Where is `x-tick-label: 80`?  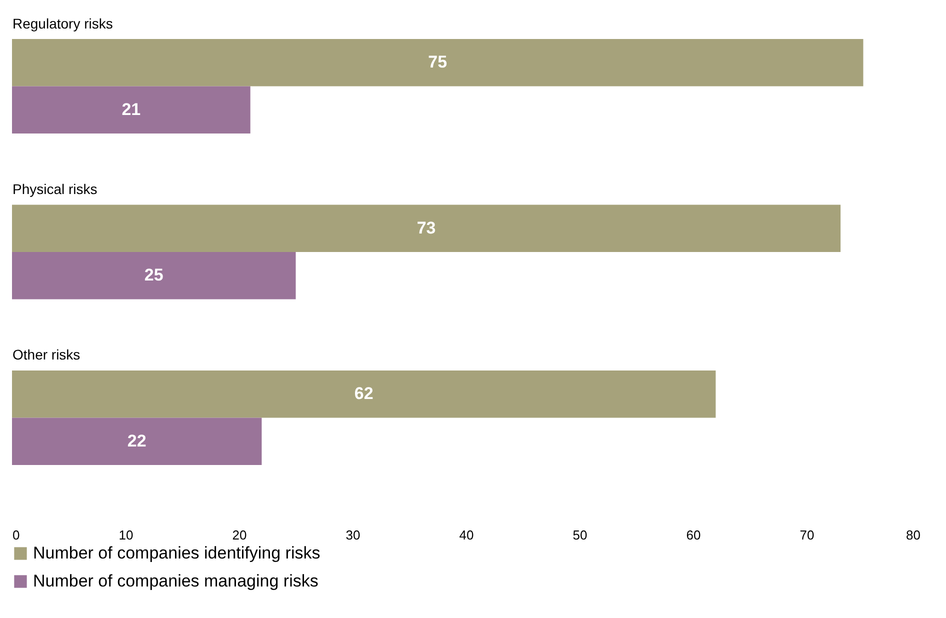 x-tick-label: 80 is located at coordinates (913, 535).